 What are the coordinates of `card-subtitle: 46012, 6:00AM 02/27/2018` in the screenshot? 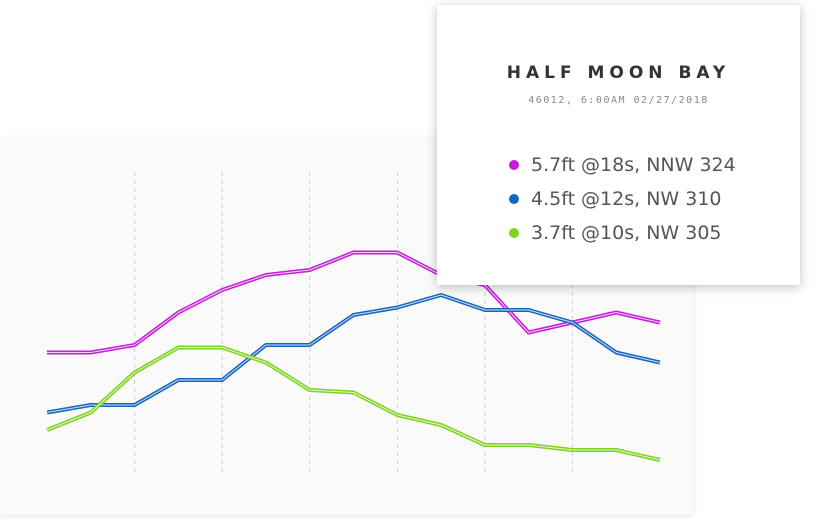 It's located at (618, 100).